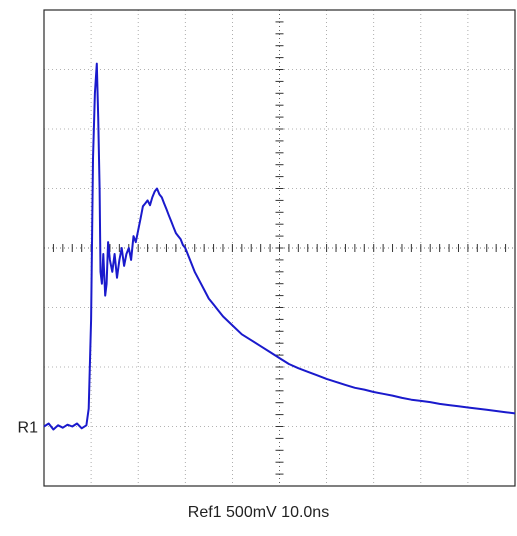 The height and width of the screenshot is (536, 517). What do you see at coordinates (28, 428) in the screenshot?
I see `reference-marker-label: R1` at bounding box center [28, 428].